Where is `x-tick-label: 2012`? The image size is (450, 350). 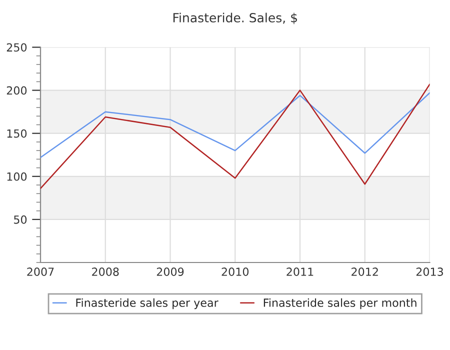
x-tick-label: 2012 is located at coordinates (365, 272).